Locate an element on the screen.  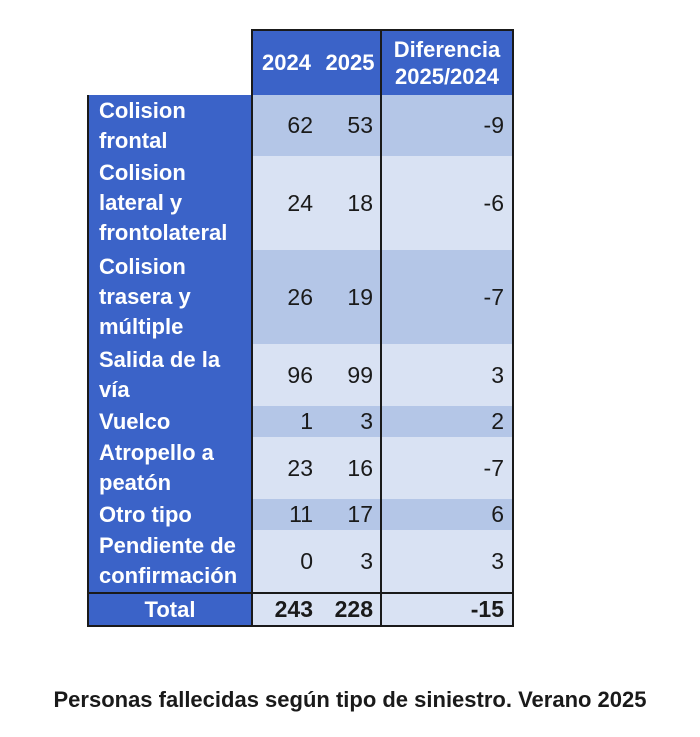
column-header-difference: Diferencia 2025/2024 is located at coordinates (447, 62).